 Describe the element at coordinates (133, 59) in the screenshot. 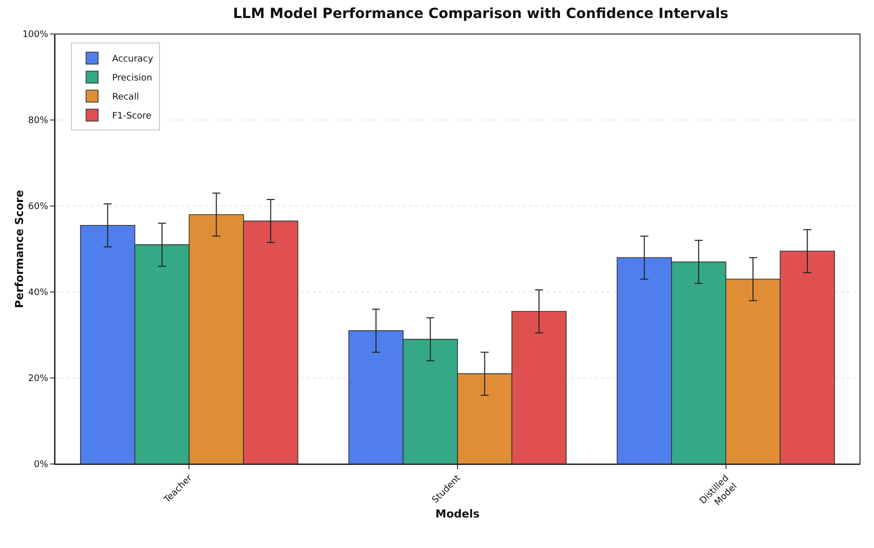

I see `legend-label: Accuracy` at that location.